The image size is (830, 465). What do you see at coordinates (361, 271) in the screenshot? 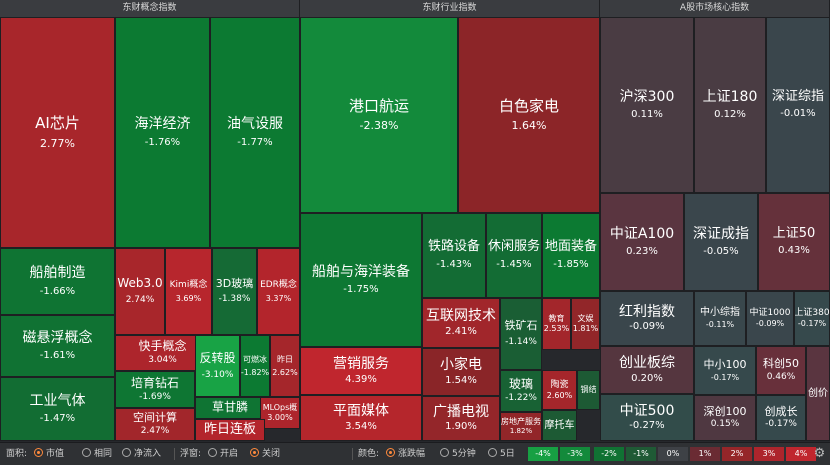
I see `tile-name: 船舶与海洋装备` at bounding box center [361, 271].